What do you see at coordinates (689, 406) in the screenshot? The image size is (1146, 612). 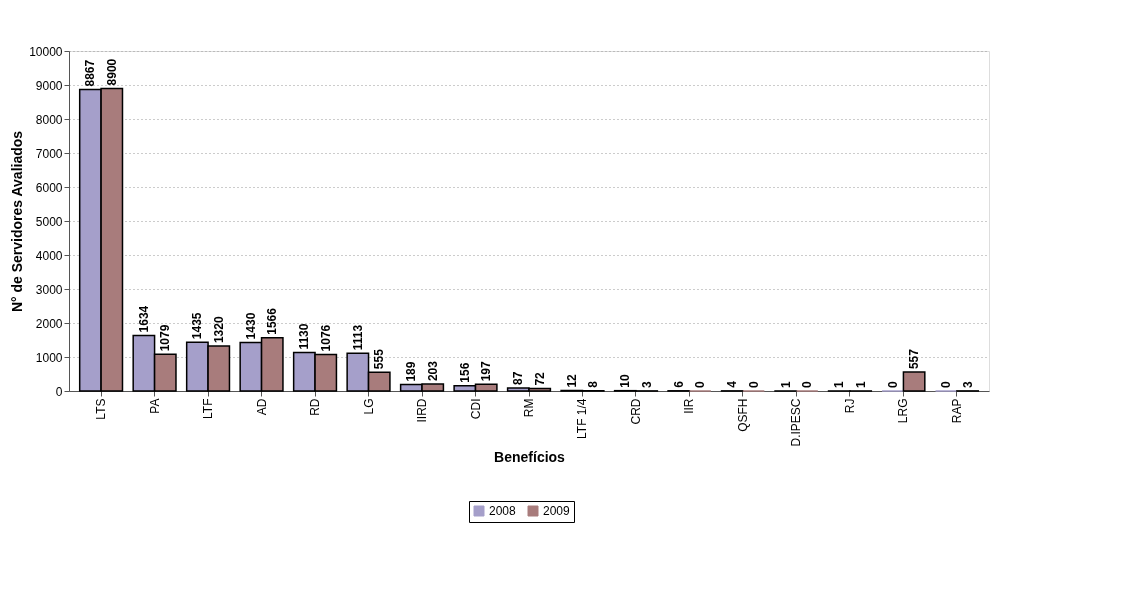 I see `x-tick-label: IIR` at bounding box center [689, 406].